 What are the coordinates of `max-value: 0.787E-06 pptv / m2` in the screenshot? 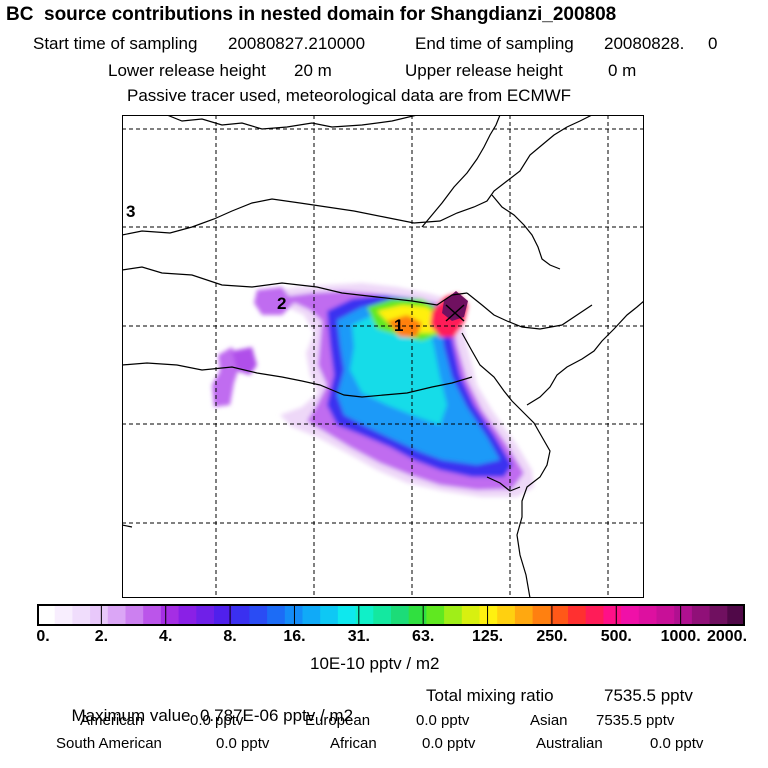 It's located at (276, 715).